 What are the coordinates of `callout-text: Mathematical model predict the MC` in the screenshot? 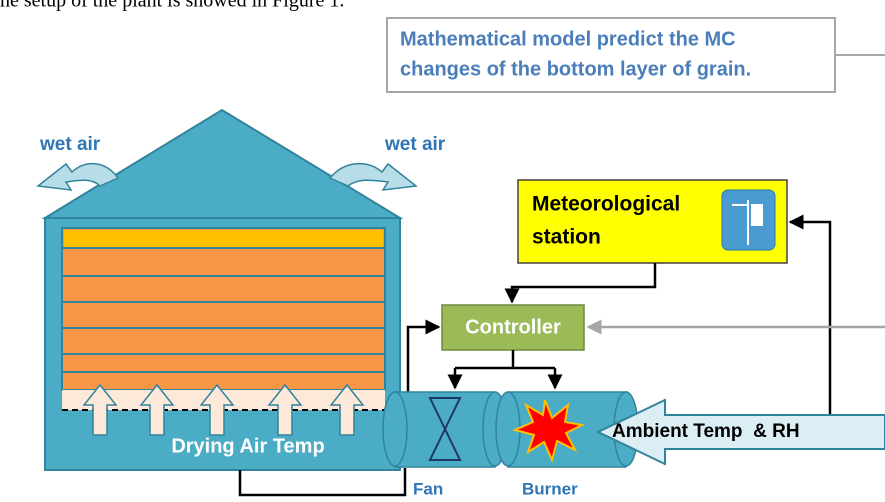 It's located at (568, 39).